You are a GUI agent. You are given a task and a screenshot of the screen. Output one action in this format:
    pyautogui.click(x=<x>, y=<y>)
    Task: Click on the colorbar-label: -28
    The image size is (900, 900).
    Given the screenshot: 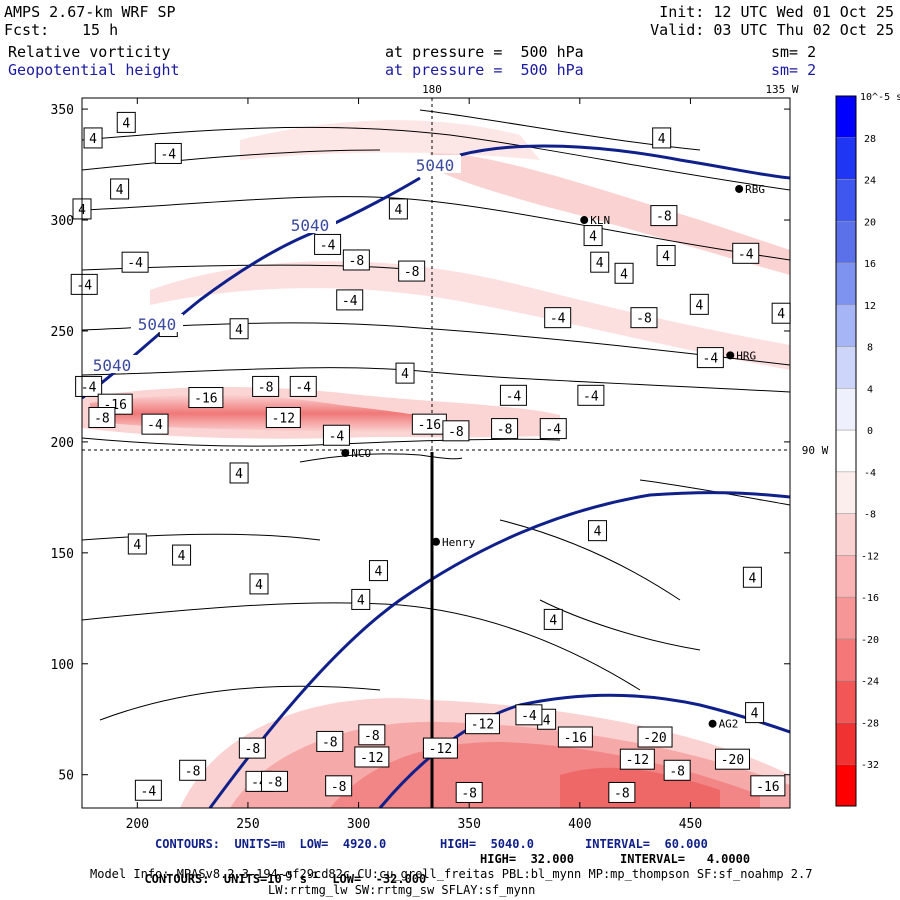 What is the action you would take?
    pyautogui.click(x=870, y=723)
    